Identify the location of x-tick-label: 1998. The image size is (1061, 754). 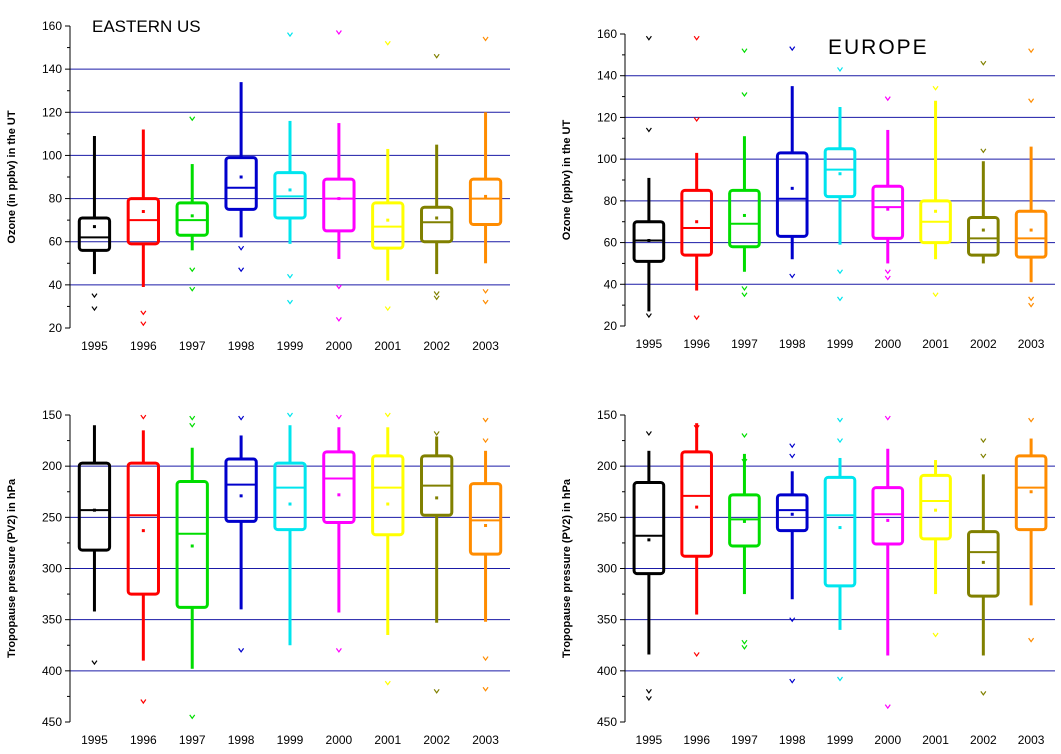
(241, 346).